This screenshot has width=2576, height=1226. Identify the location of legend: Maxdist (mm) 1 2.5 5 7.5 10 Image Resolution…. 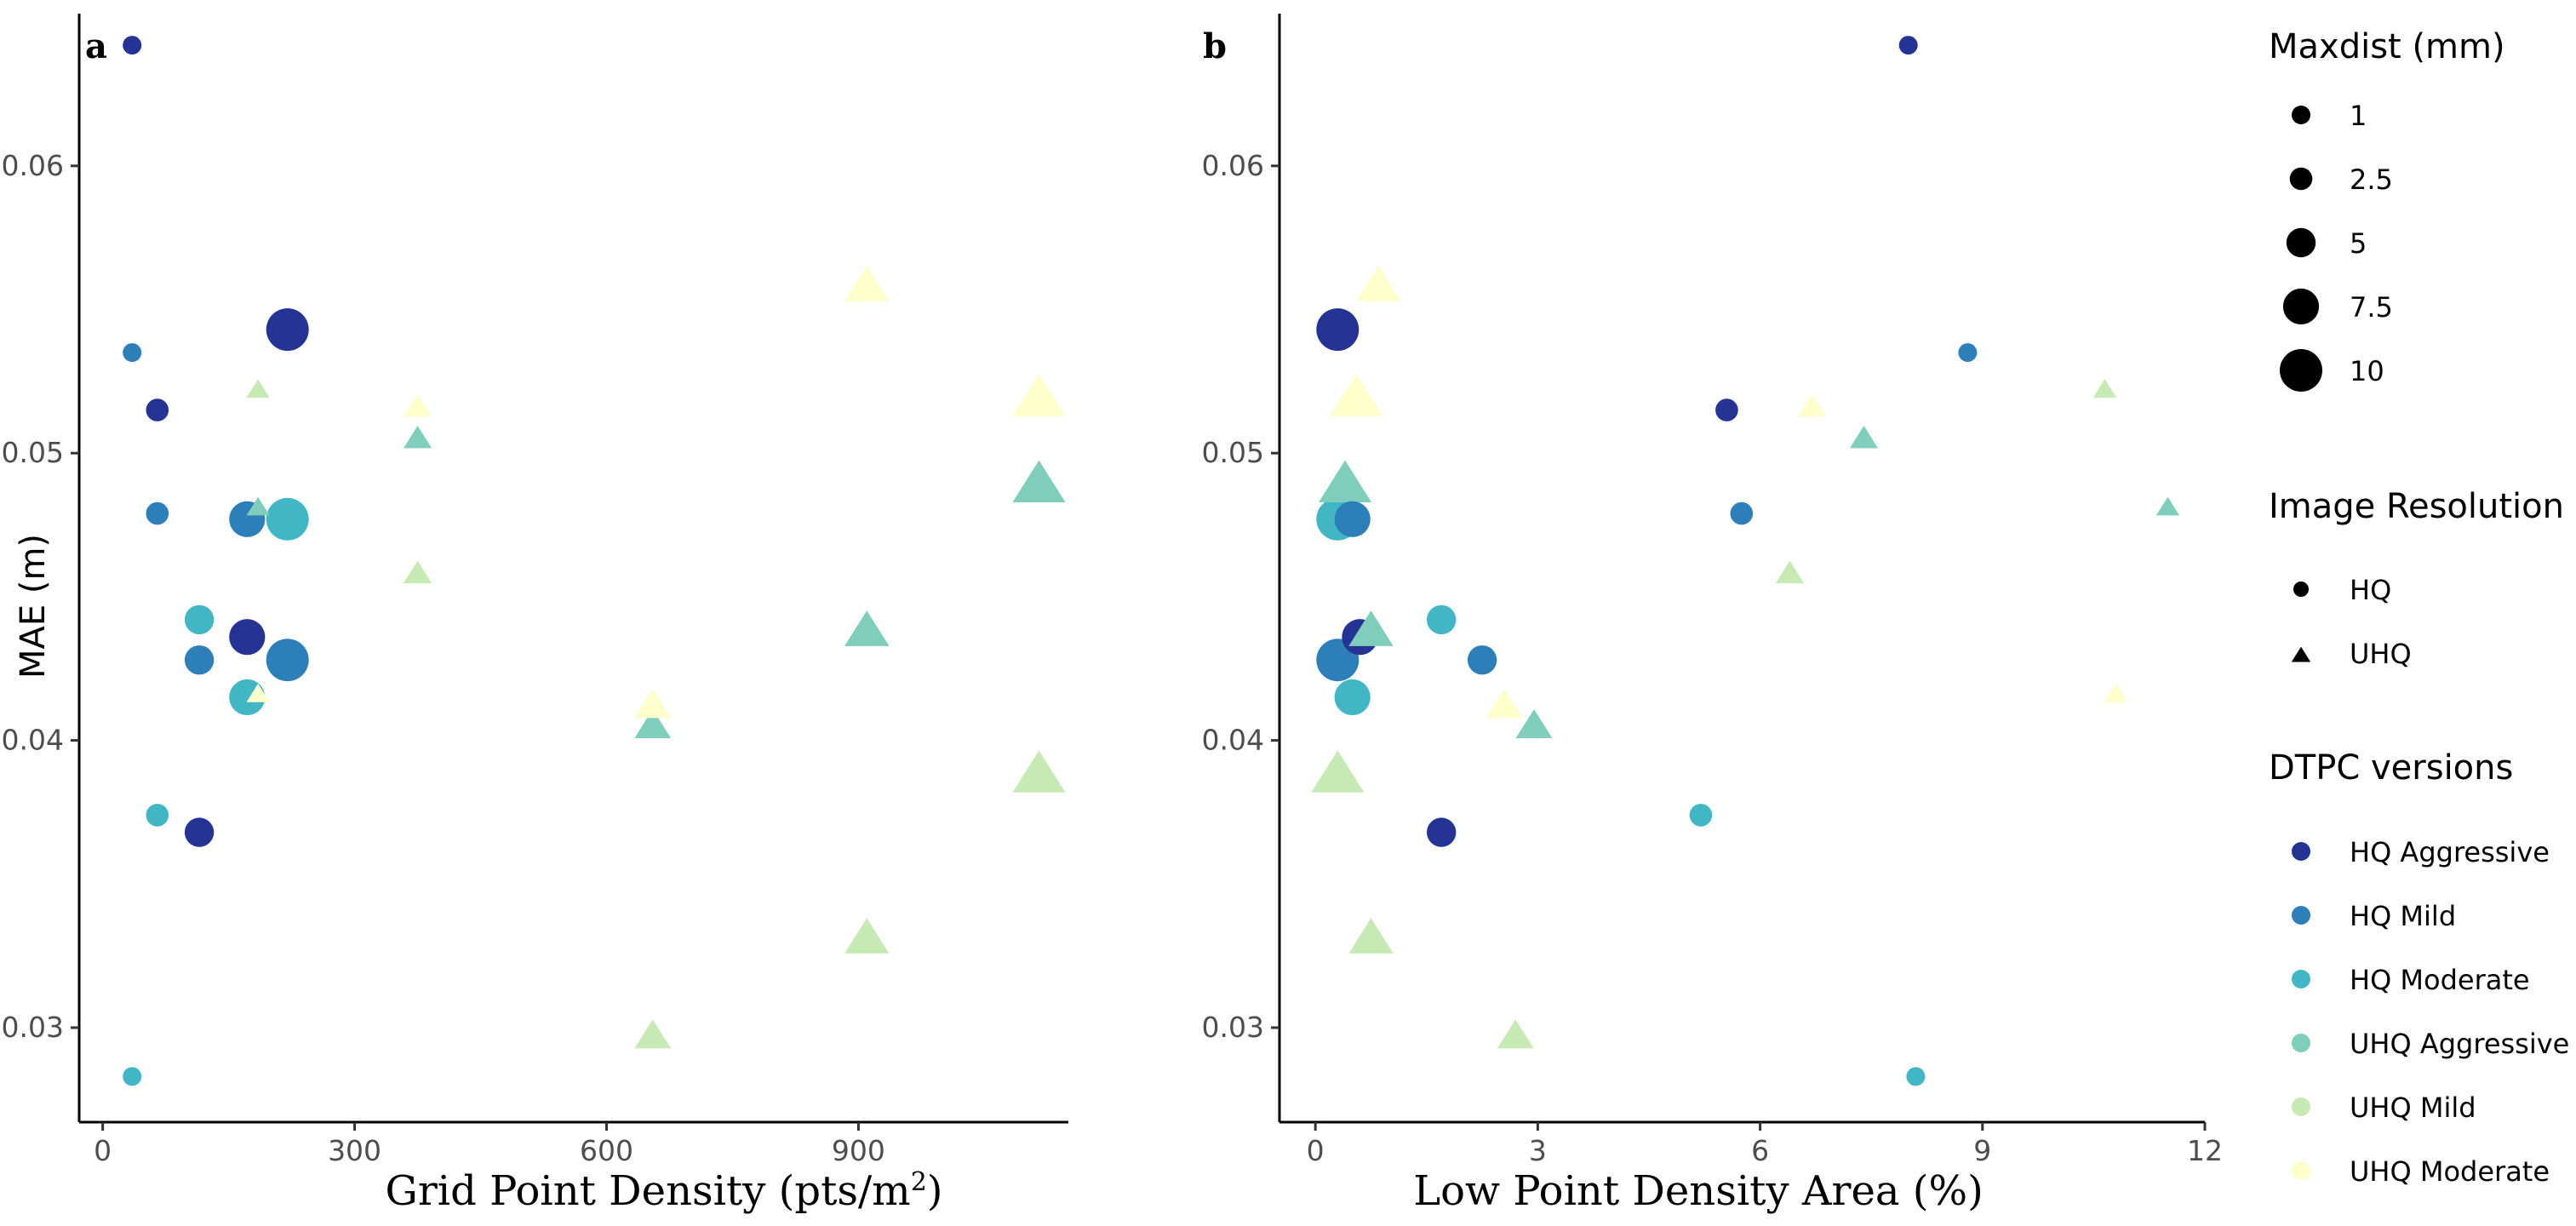
(2419, 607).